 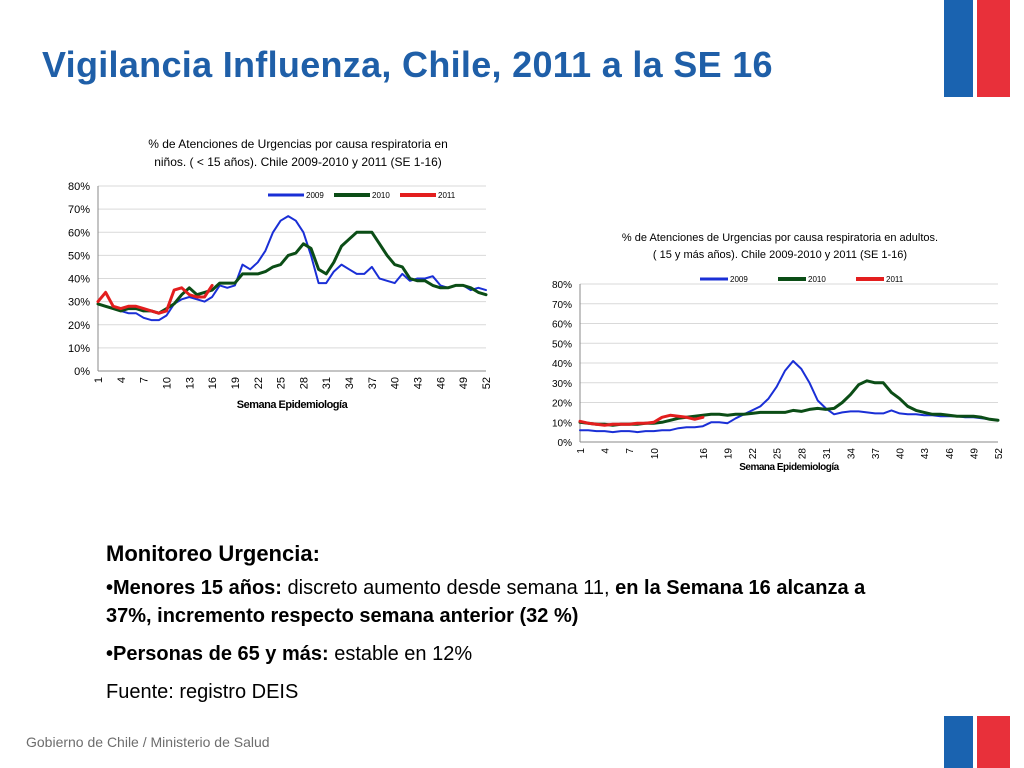 I want to click on chile-flag-top, so click(x=977, y=48).